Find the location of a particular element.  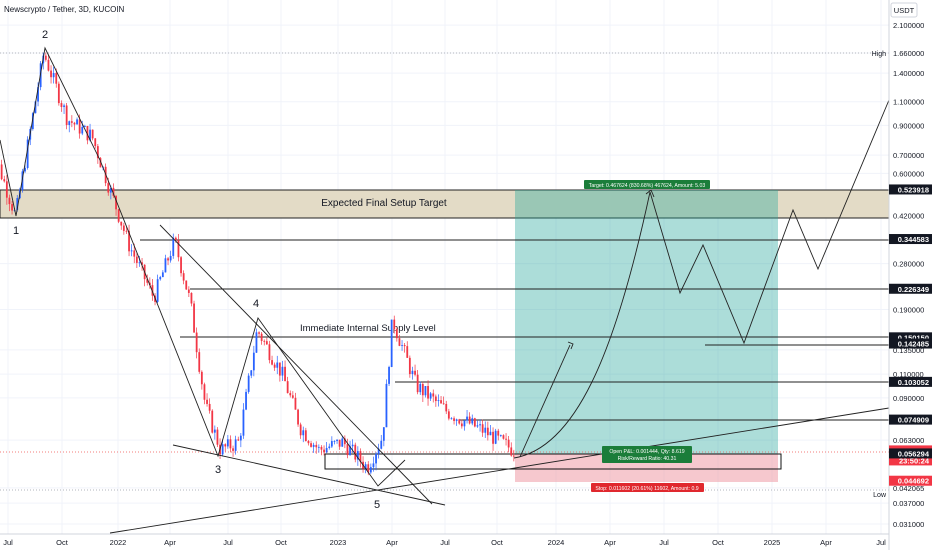

wave-label-3: 3 is located at coordinates (218, 470).